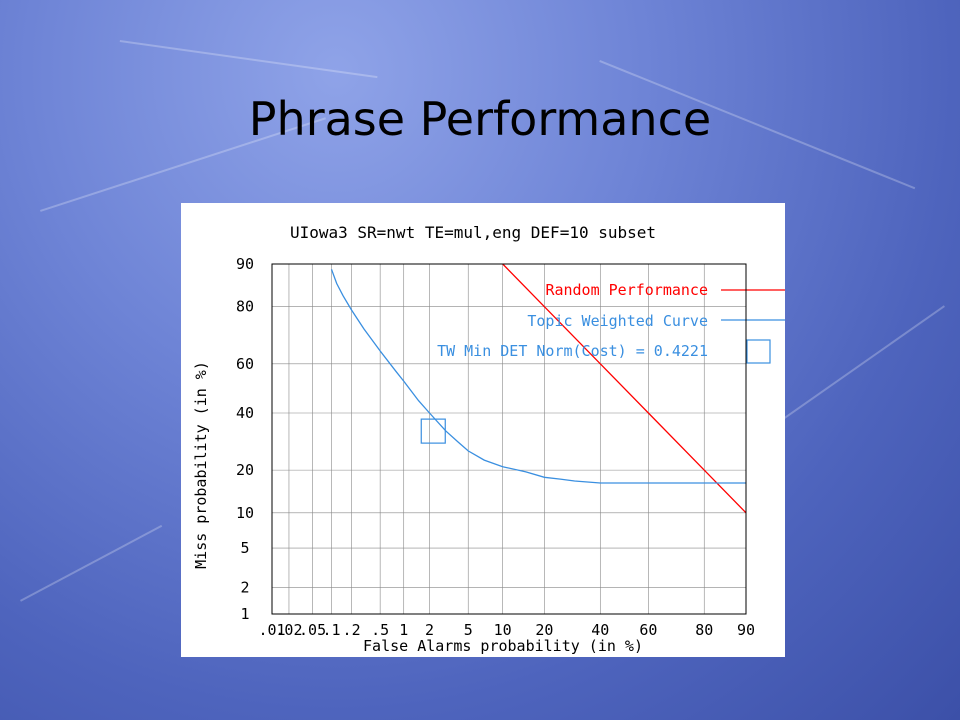  What do you see at coordinates (468, 630) in the screenshot?
I see `x-tick-label: 5` at bounding box center [468, 630].